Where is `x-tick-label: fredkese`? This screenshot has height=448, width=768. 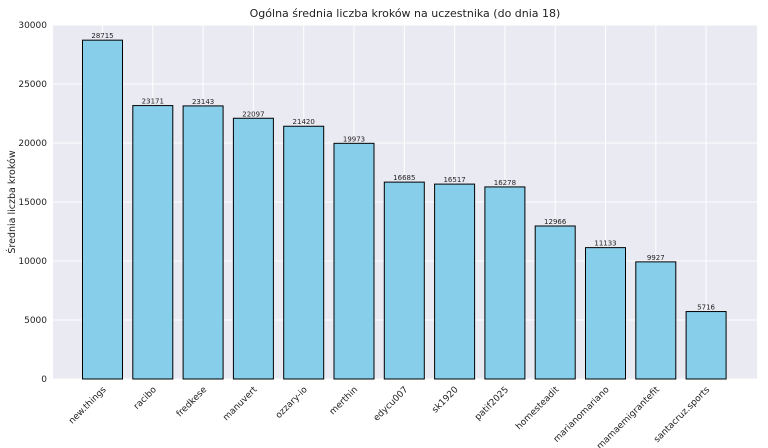 x-tick-label: fredkese is located at coordinates (192, 402).